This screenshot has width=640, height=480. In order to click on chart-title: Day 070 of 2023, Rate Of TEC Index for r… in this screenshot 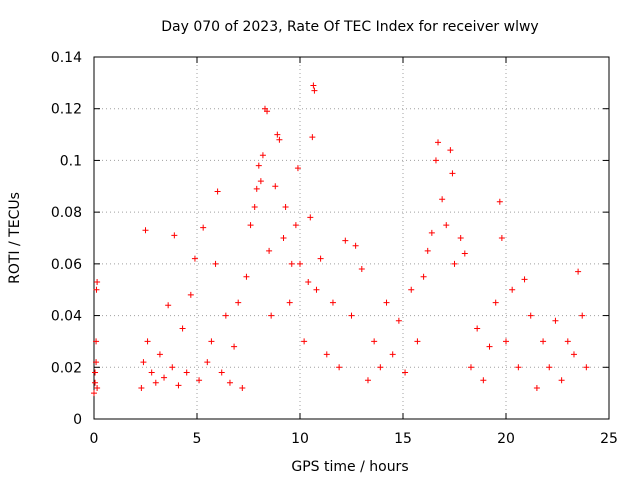, I will do `click(349, 27)`.